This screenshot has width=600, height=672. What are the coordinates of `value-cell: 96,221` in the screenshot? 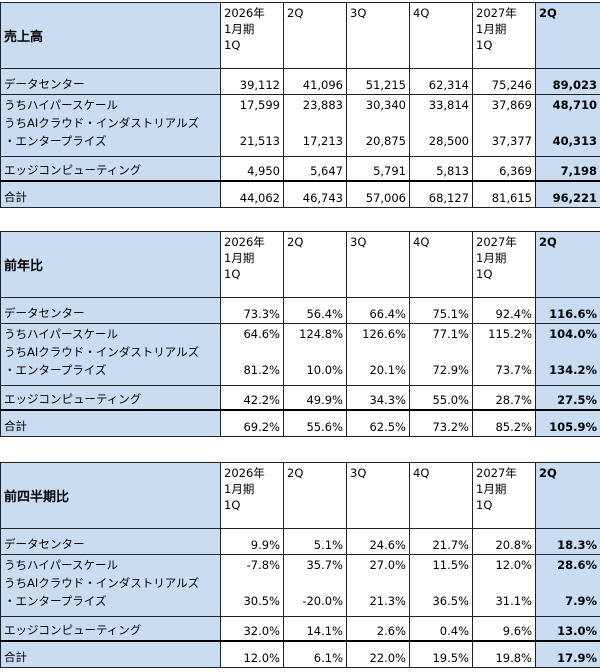 It's located at (567, 193).